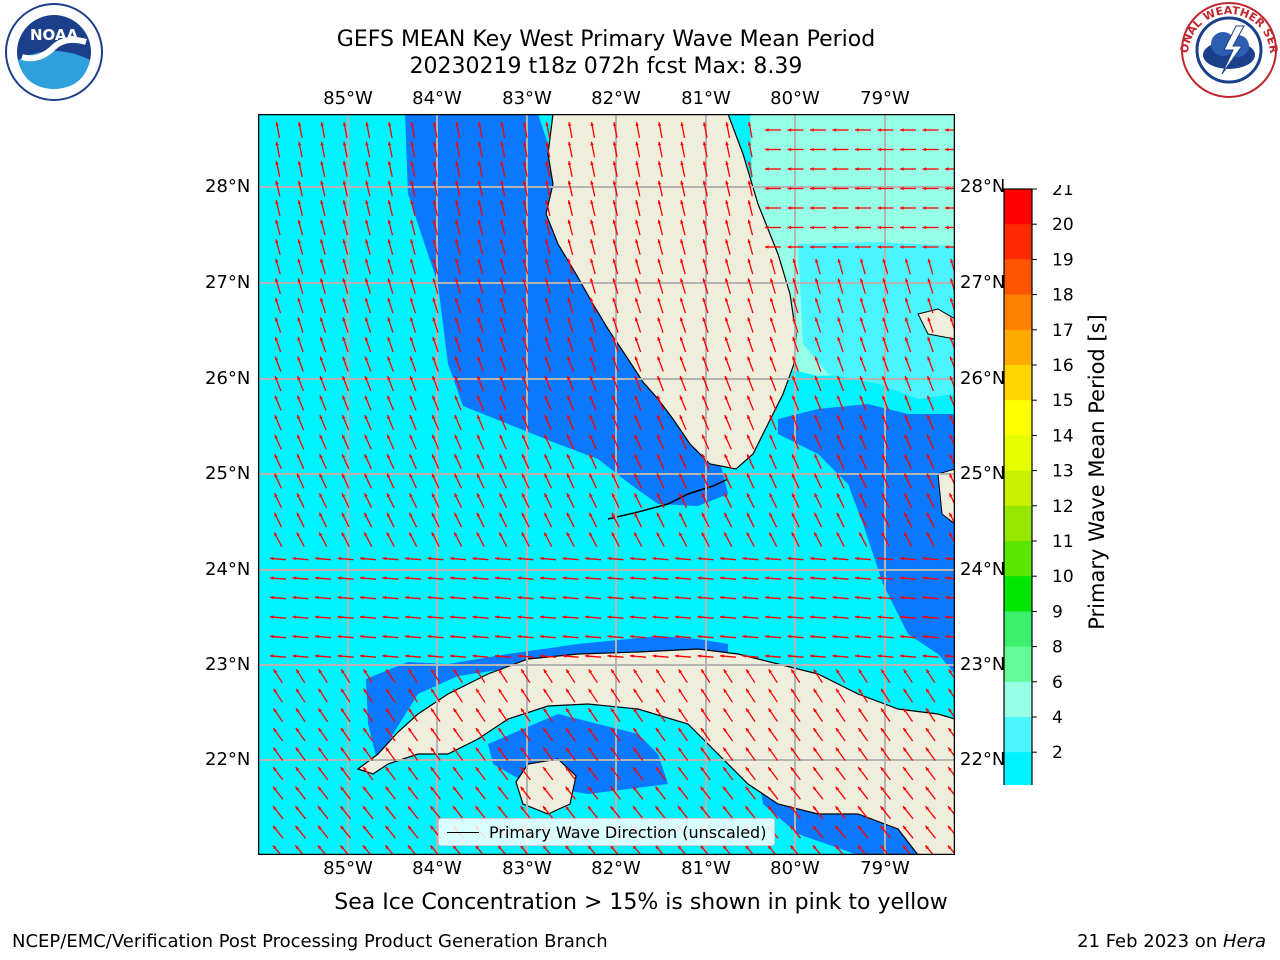 Image resolution: width=1280 pixels, height=960 pixels. Describe the element at coordinates (463, 832) in the screenshot. I see `legend-line-swatch` at that location.